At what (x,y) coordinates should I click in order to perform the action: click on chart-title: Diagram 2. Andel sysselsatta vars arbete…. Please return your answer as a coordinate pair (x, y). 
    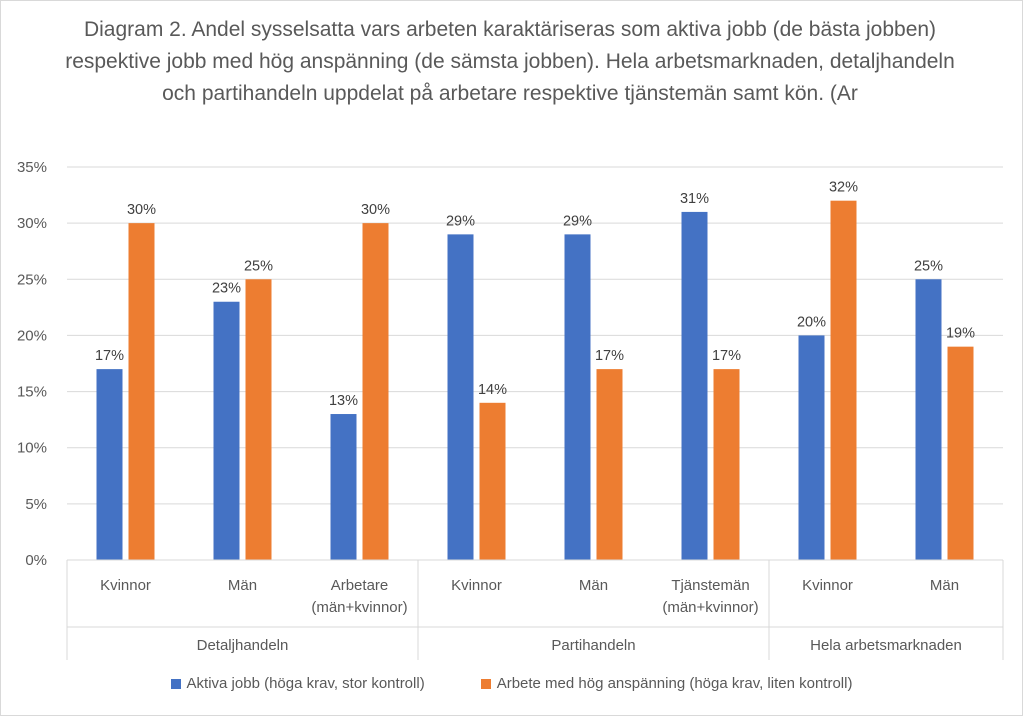
    Looking at the image, I should click on (510, 61).